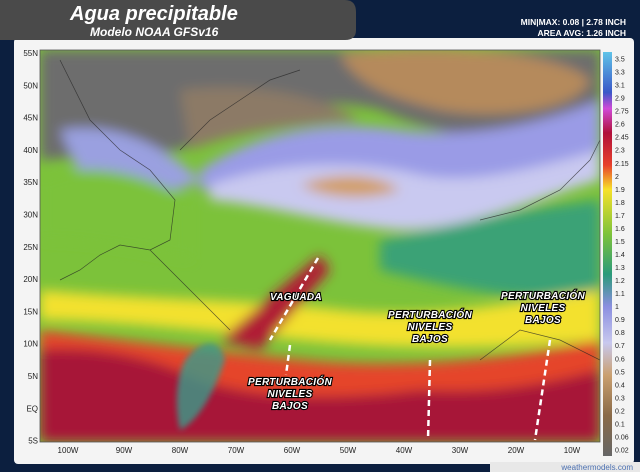 This screenshot has width=640, height=472. I want to click on colorbar-tick-label: 2.45, so click(622, 138).